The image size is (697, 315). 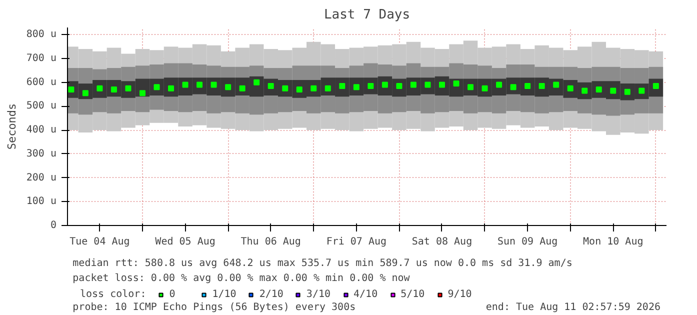 What do you see at coordinates (318, 294) in the screenshot?
I see `legend-label: 3/10` at bounding box center [318, 294].